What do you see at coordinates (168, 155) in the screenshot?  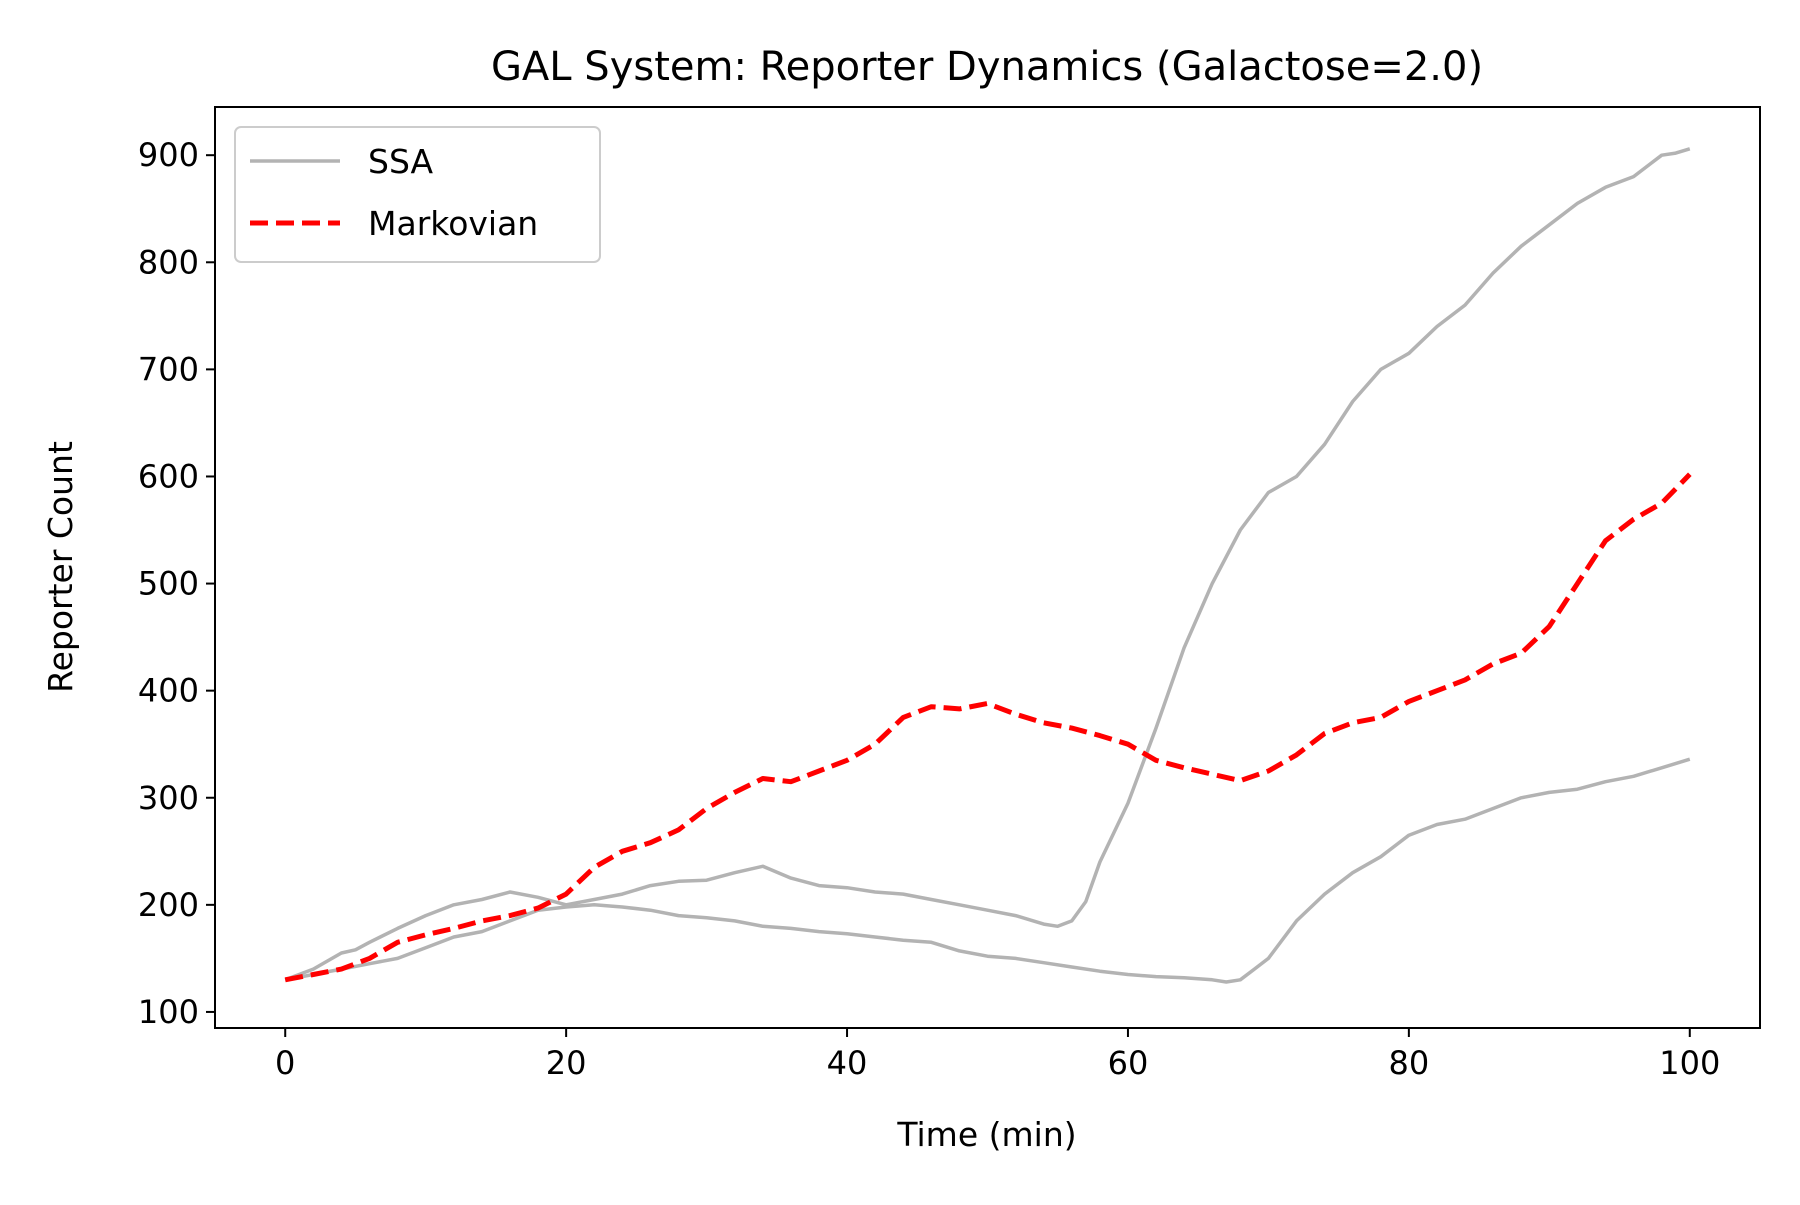 I see `y-tick-label: 900` at bounding box center [168, 155].